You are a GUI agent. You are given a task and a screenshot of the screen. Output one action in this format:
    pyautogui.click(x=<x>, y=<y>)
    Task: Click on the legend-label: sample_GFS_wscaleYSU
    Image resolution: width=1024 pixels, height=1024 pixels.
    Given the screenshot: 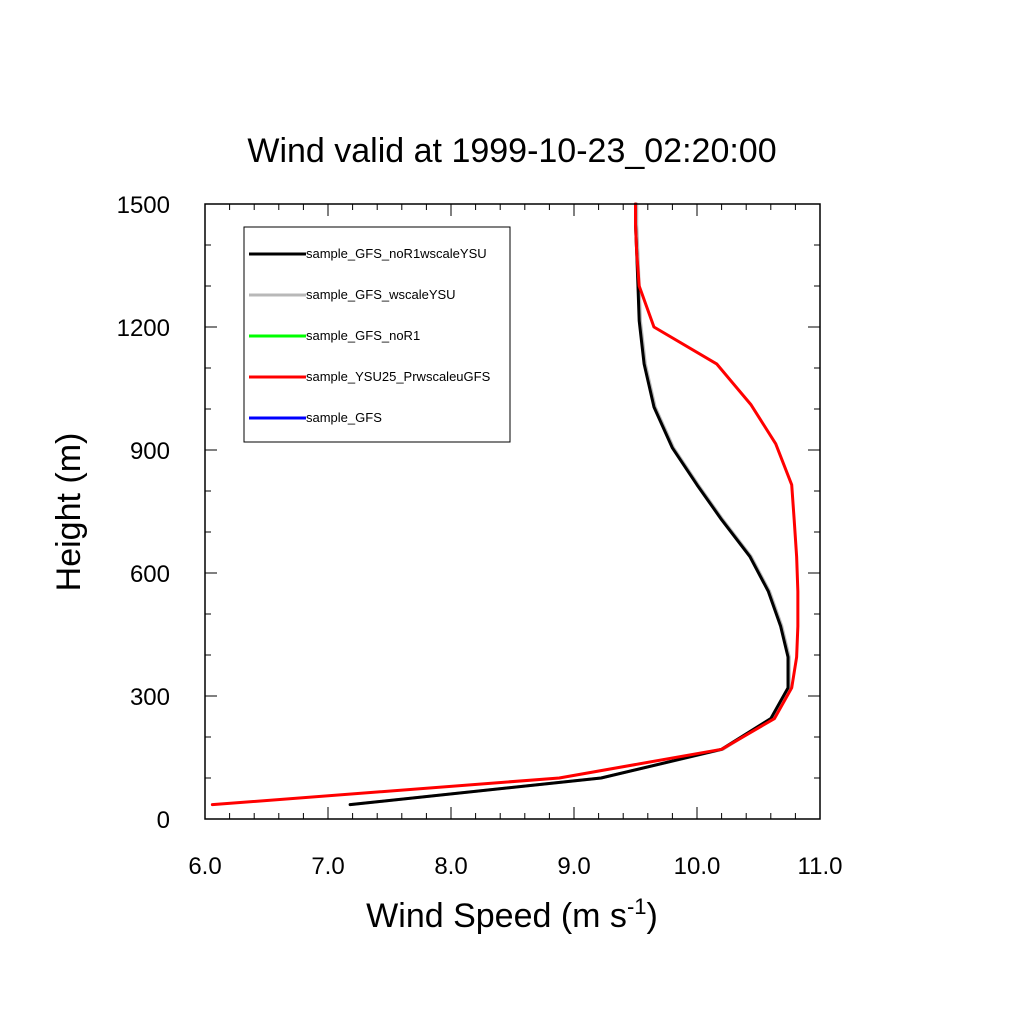 What is the action you would take?
    pyautogui.click(x=381, y=294)
    